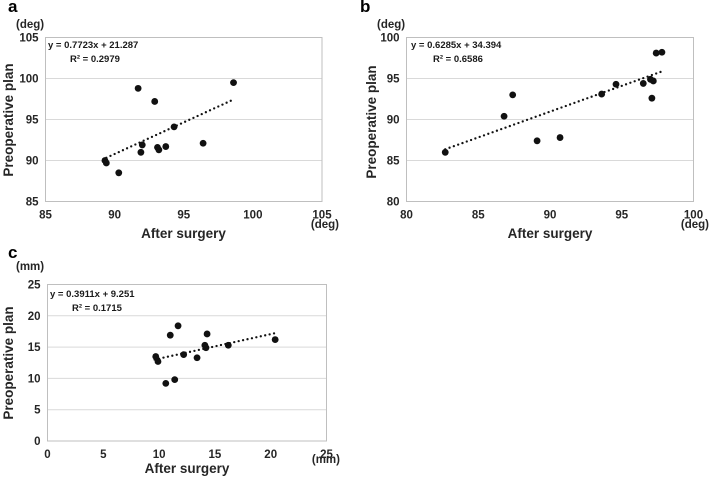  Describe the element at coordinates (34, 317) in the screenshot. I see `y-tick-label: 20` at that location.